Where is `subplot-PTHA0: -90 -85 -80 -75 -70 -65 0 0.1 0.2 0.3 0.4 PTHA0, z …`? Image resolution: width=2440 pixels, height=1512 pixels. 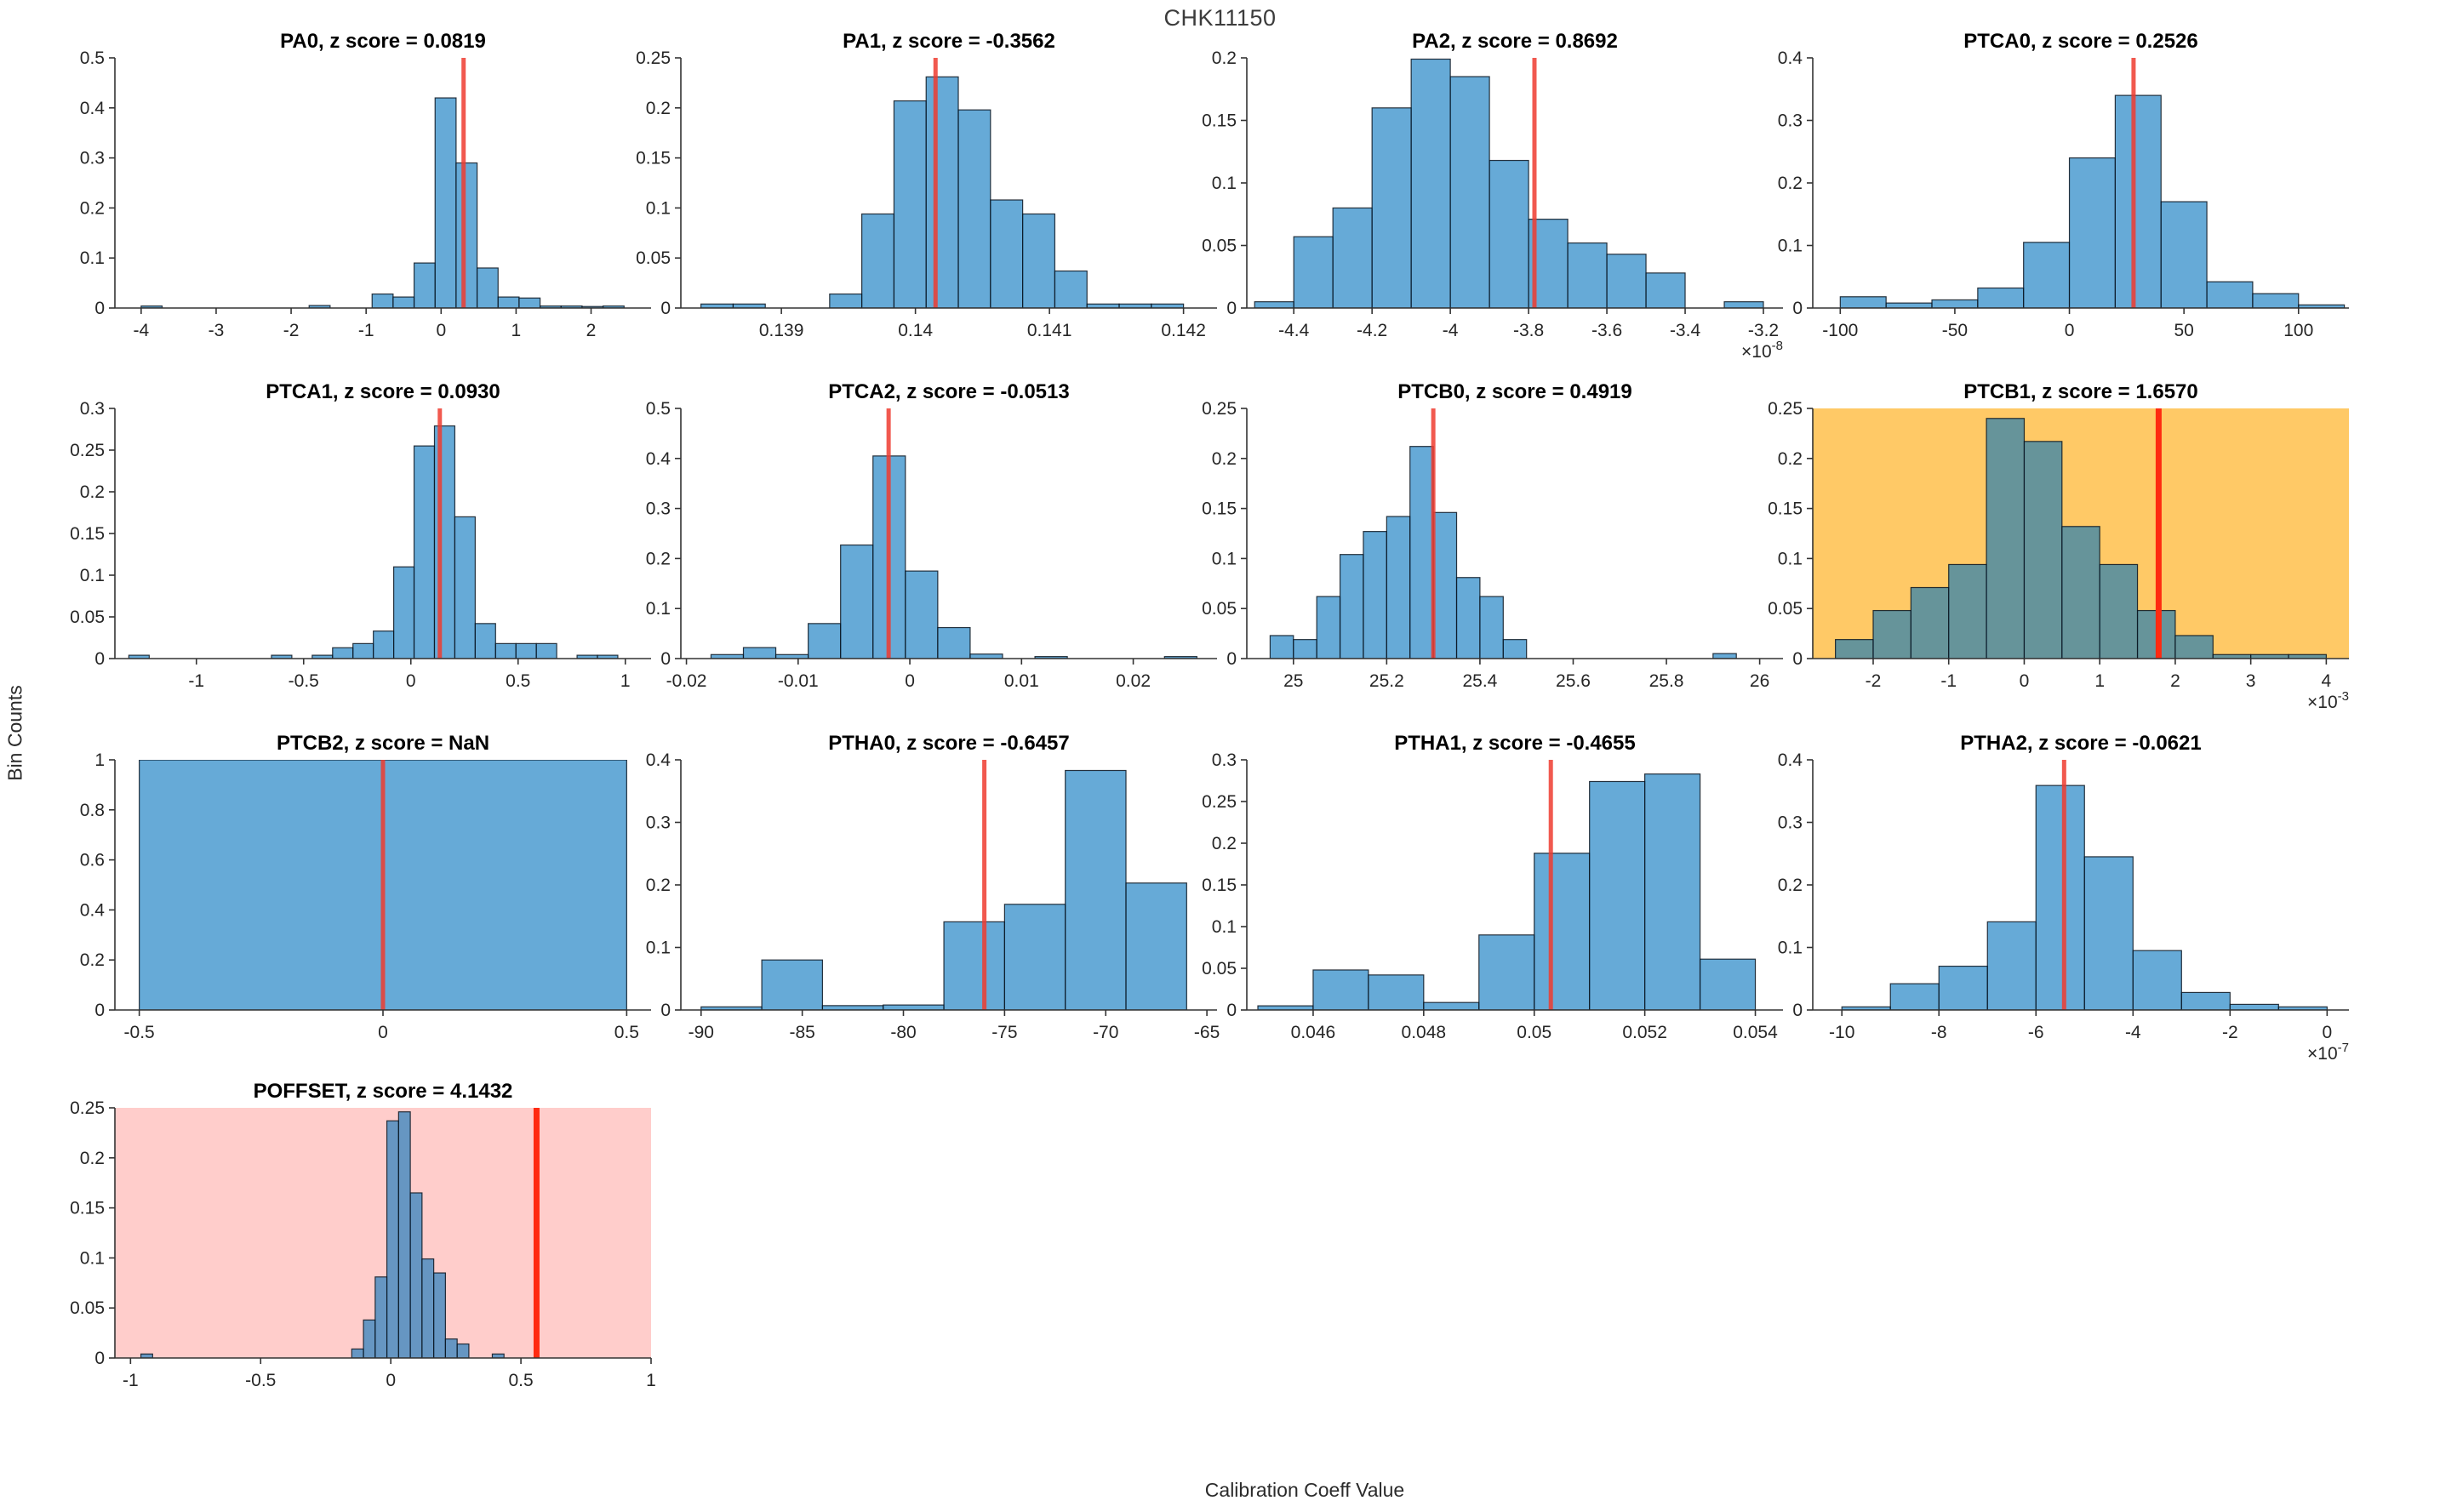 subplot-PTHA0: -90 -85 -80 -75 -70 -65 0 0.1 0.2 0.3 0.4 PTHA0, z … is located at coordinates (928, 897).